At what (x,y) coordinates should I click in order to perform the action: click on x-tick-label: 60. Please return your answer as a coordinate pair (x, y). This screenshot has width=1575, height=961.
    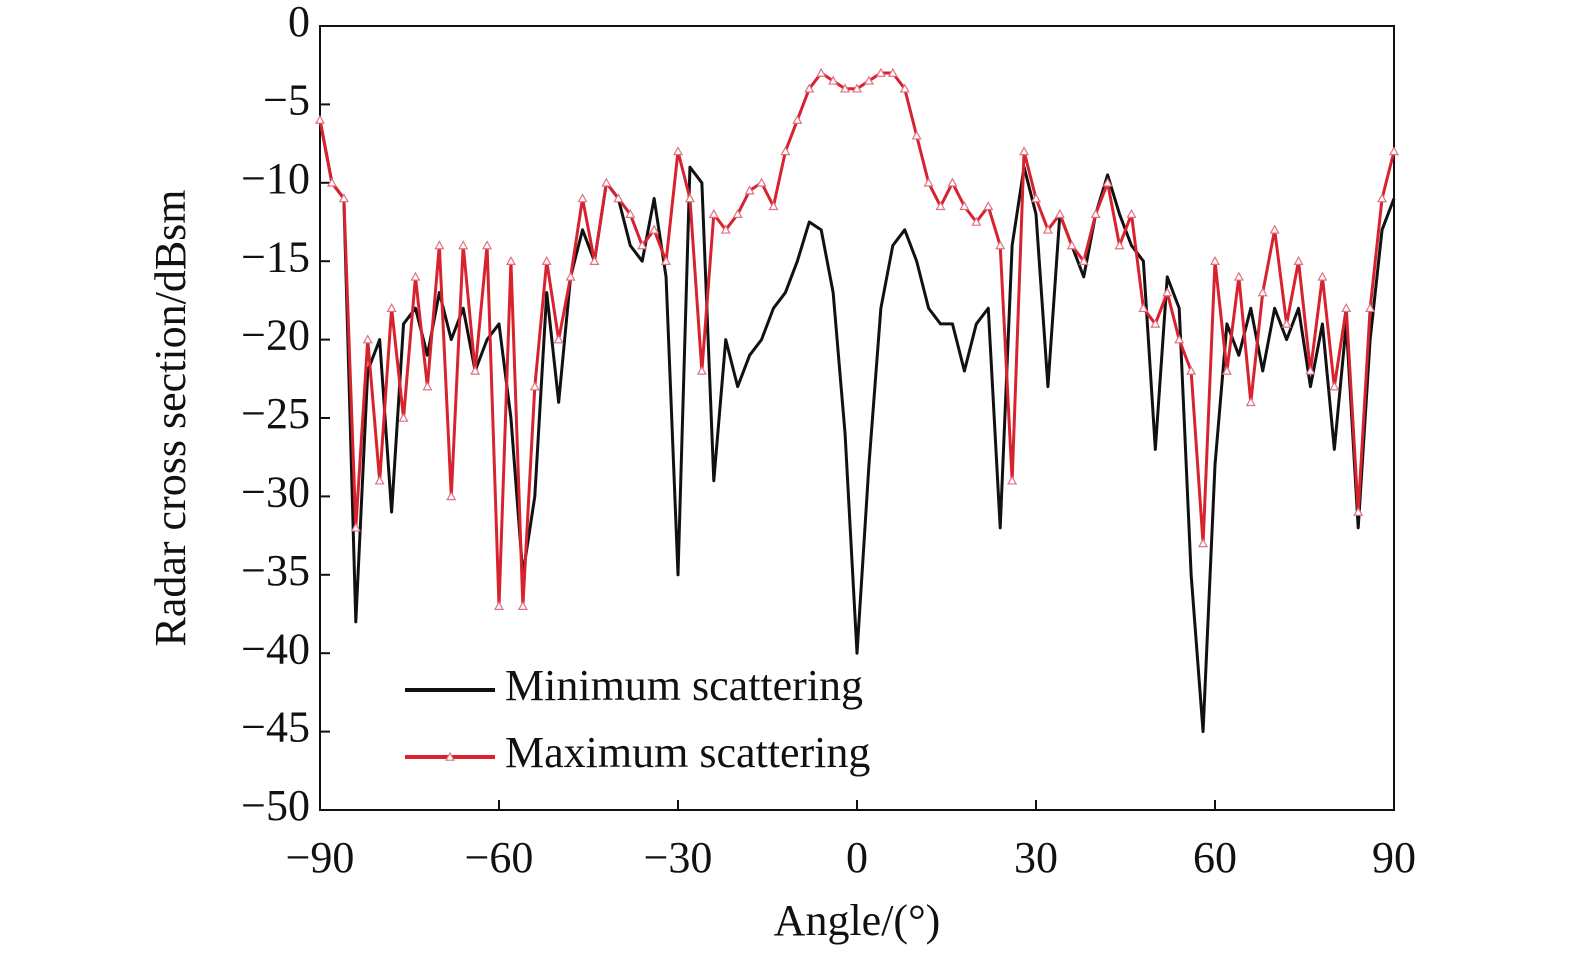
    Looking at the image, I should click on (1215, 857).